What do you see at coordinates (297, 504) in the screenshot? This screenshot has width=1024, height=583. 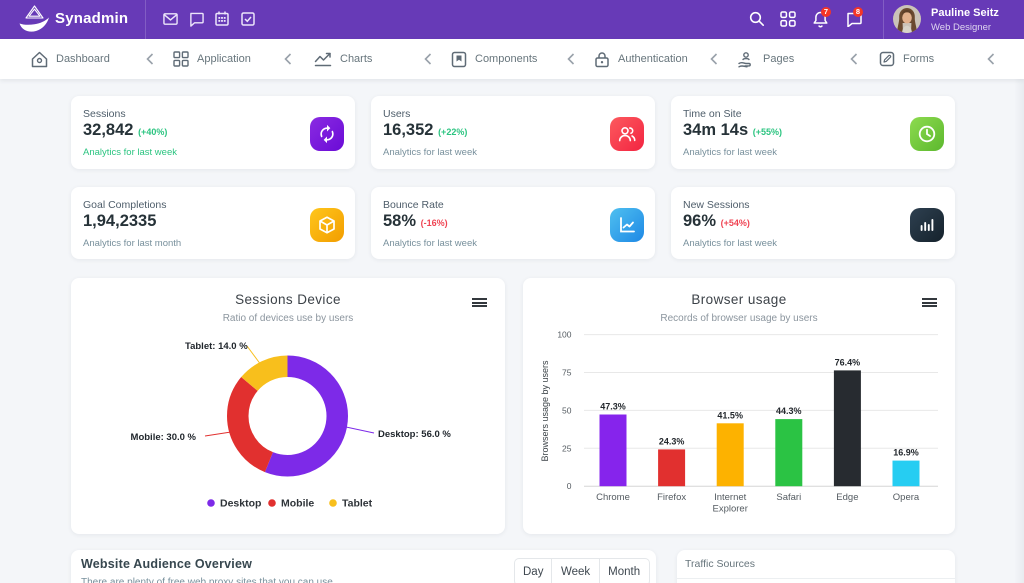 I see `svg-text: Mobile` at bounding box center [297, 504].